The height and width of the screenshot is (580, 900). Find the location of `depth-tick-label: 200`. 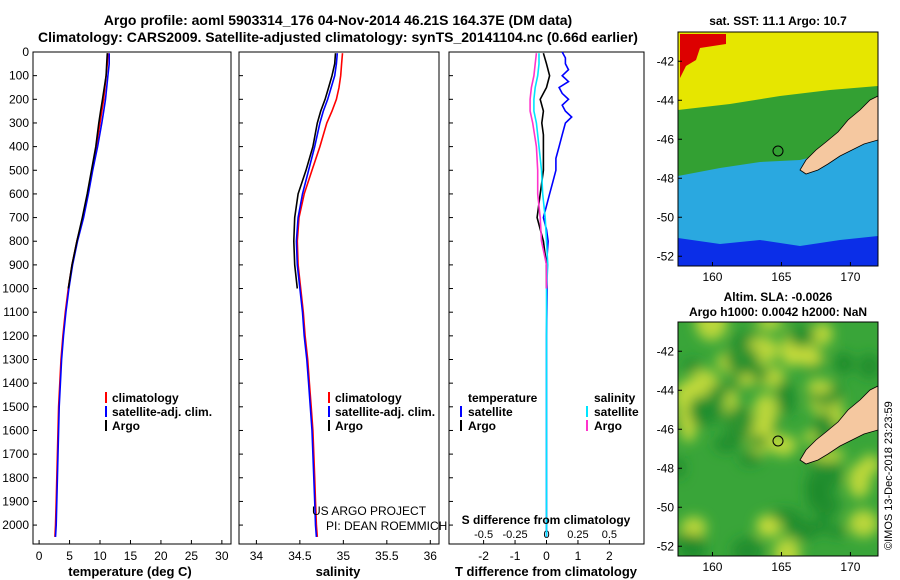

depth-tick-label: 200 is located at coordinates (19, 99).